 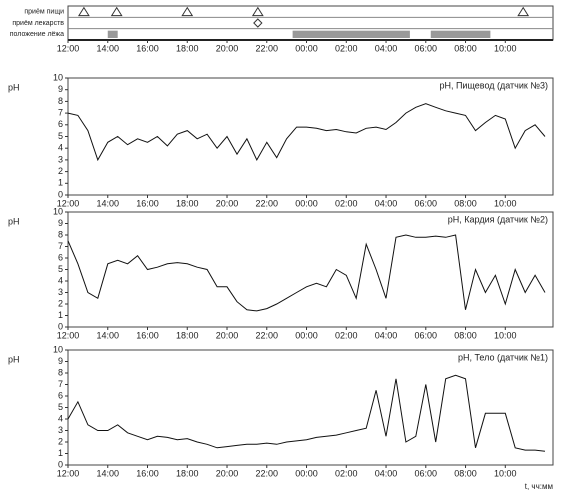 What do you see at coordinates (503, 357) in the screenshot?
I see `panel-title: pH, Тело (датчик №1)` at bounding box center [503, 357].